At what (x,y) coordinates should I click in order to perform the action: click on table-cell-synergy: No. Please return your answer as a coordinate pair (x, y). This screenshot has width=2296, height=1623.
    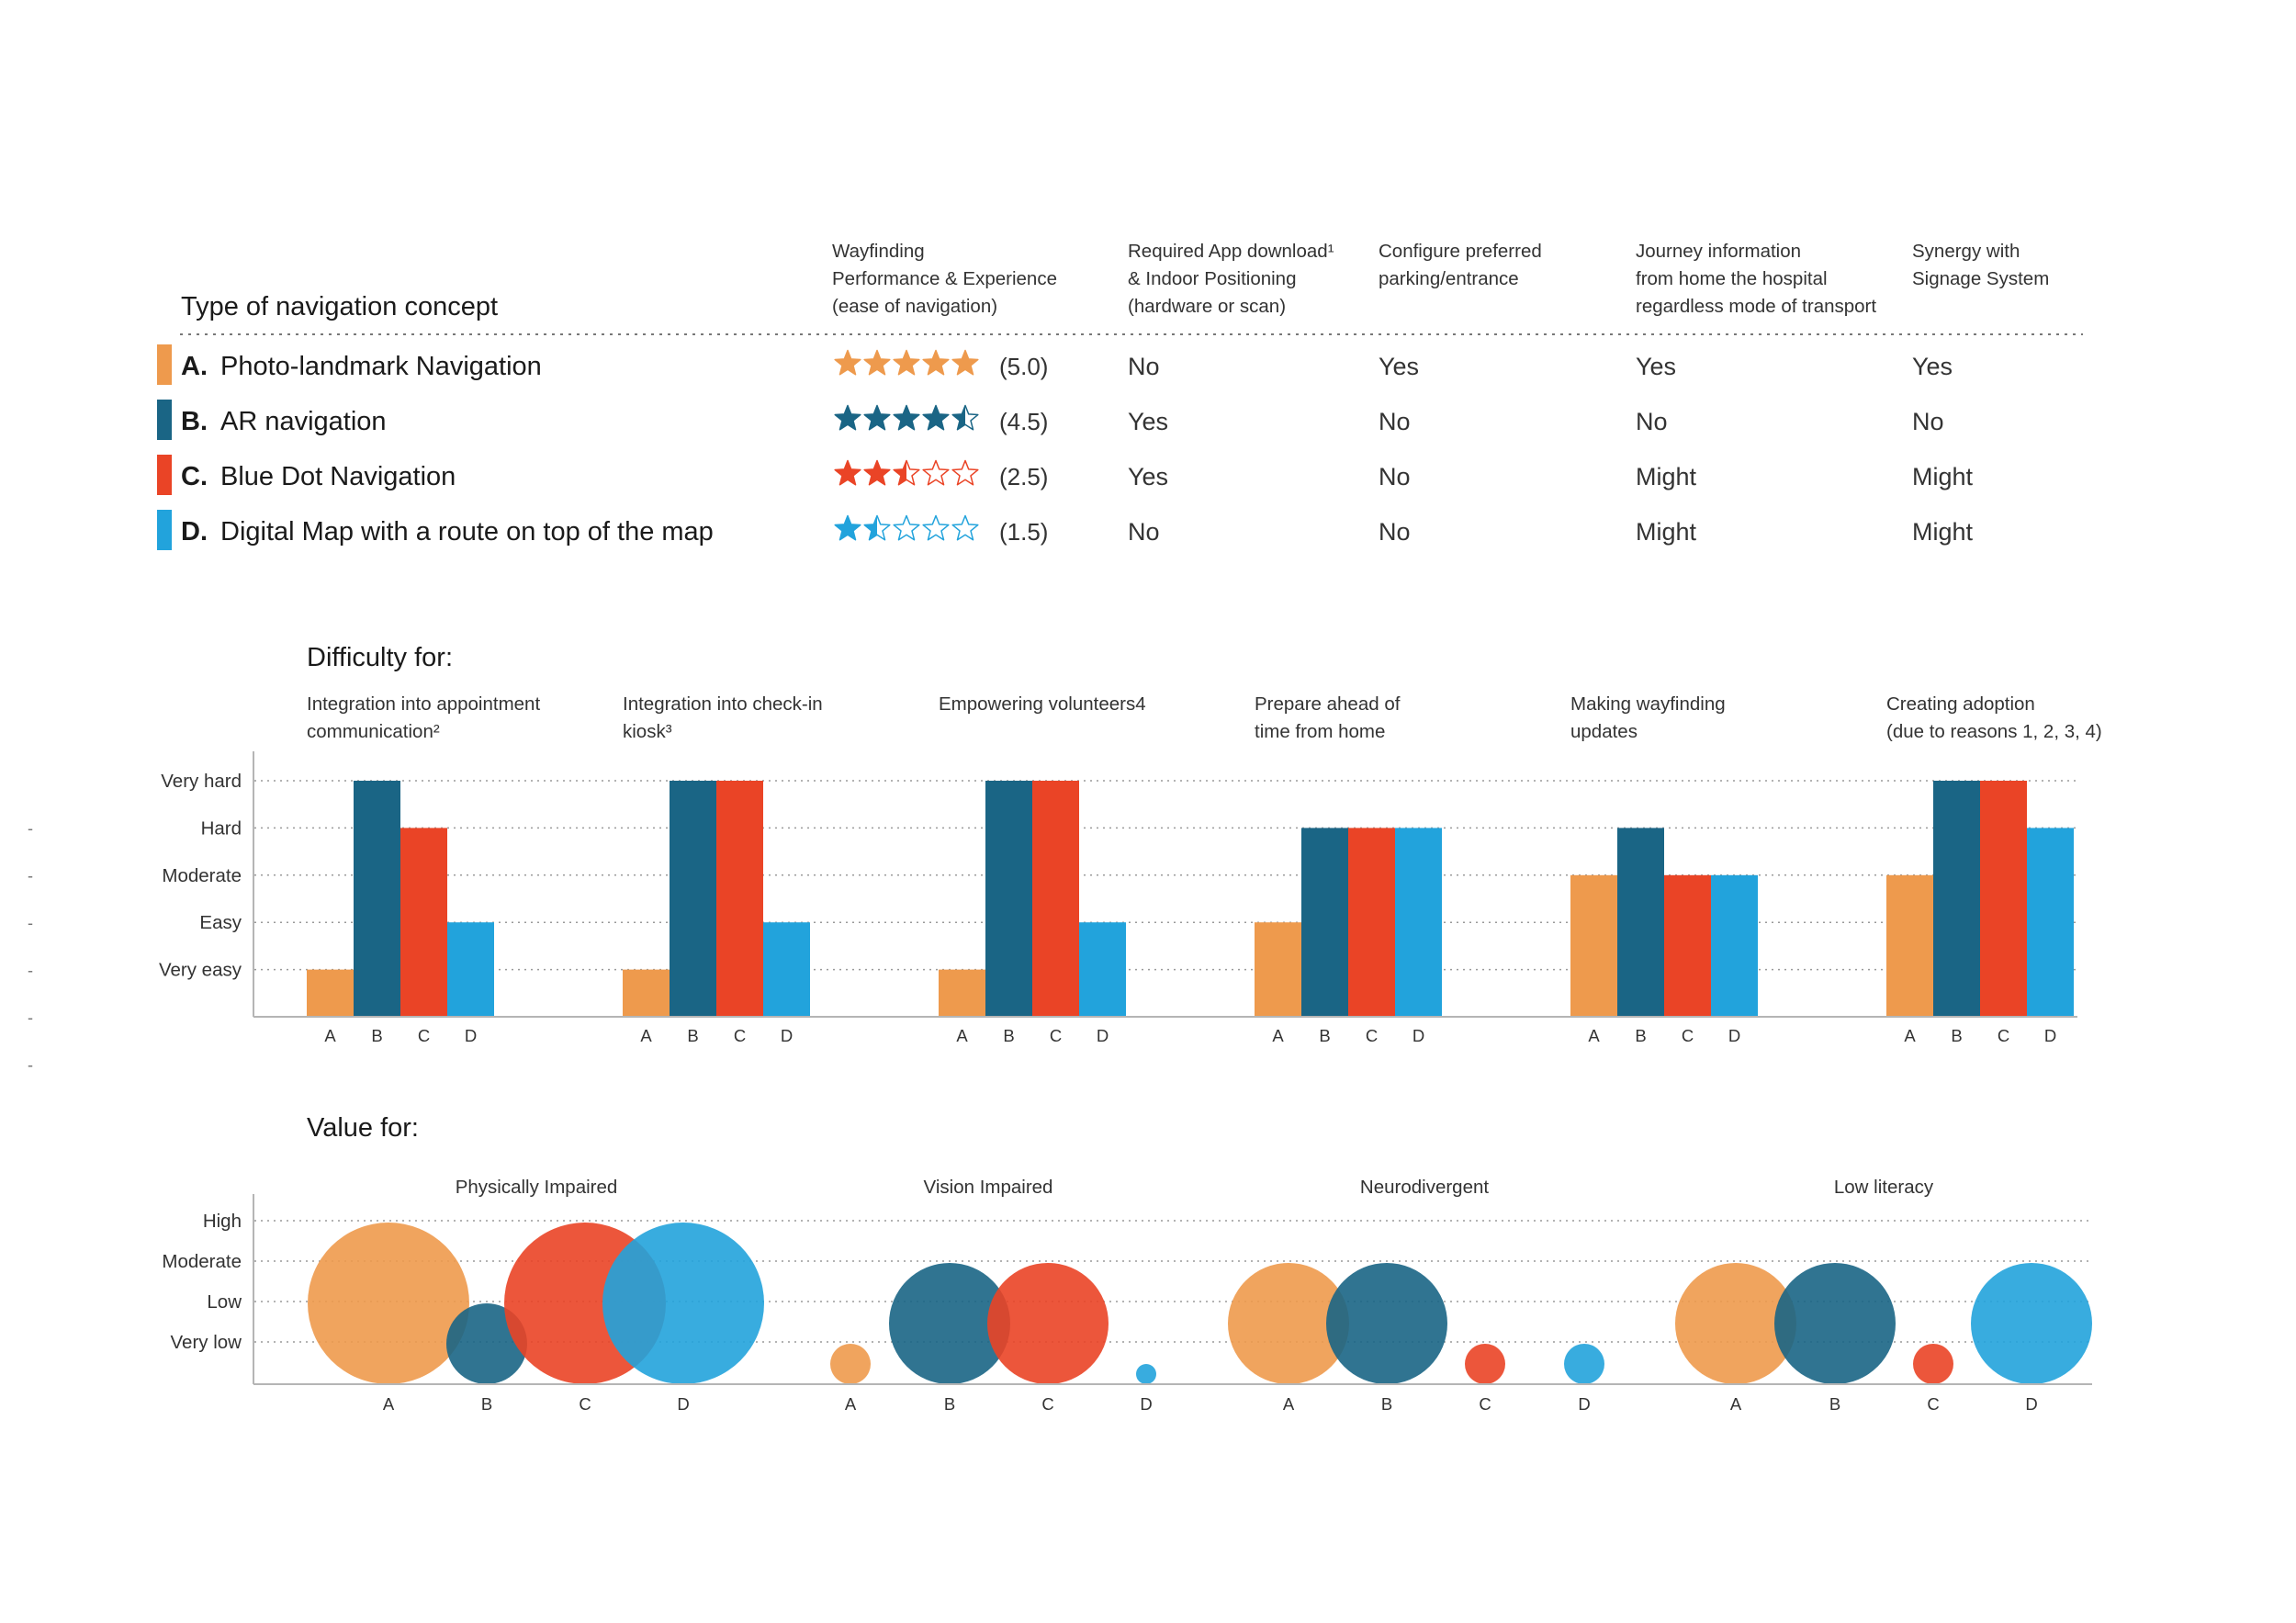
    Looking at the image, I should click on (1928, 421).